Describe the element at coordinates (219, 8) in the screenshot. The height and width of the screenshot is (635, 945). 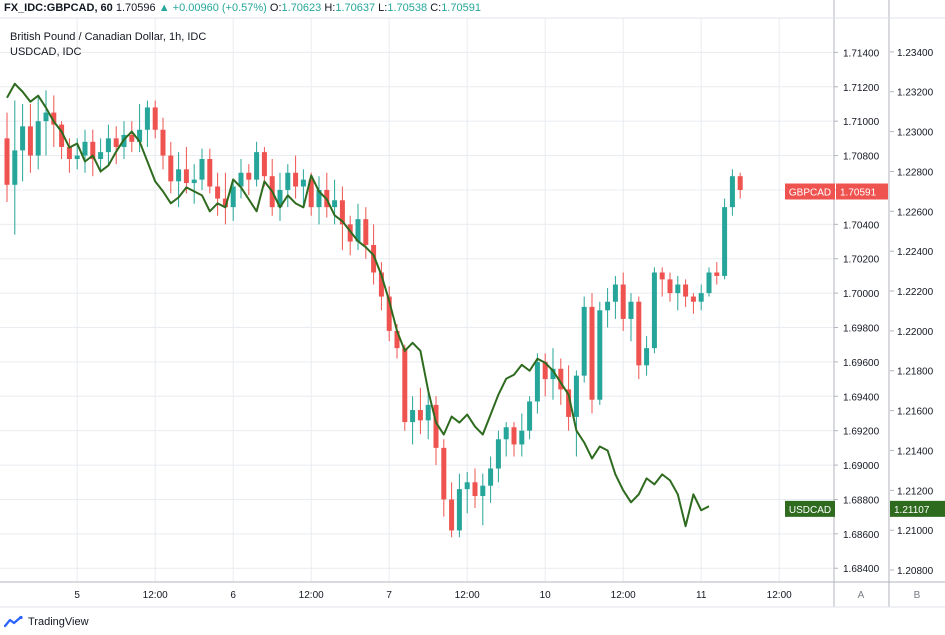
I see `price-change: +0.00960 (+0.57%)` at that location.